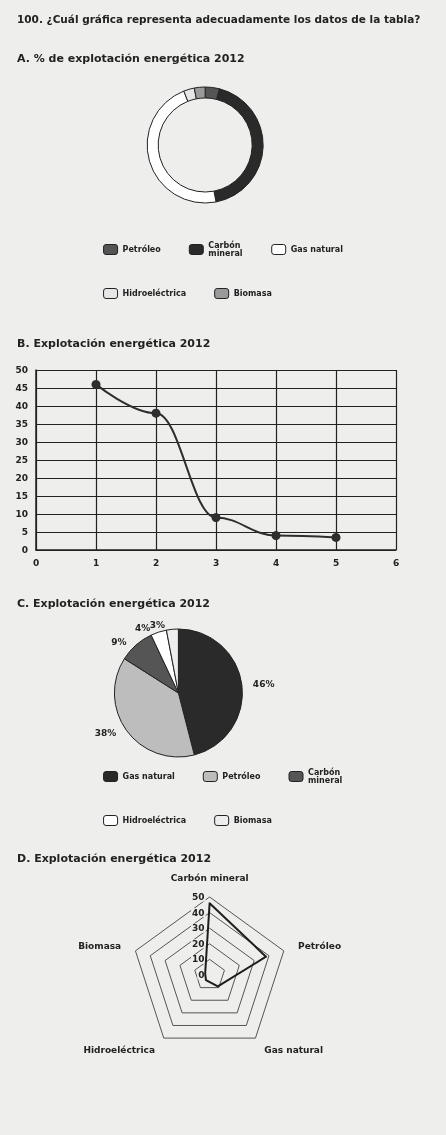 The height and width of the screenshot is (1135, 446). Describe the element at coordinates (156, 562) in the screenshot. I see `x-tick-label: 2` at that location.